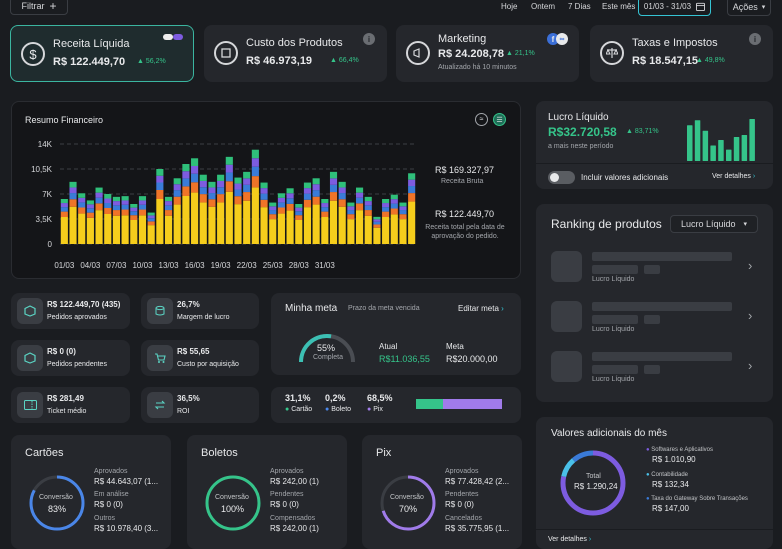 The image size is (782, 549). What do you see at coordinates (662, 306) in the screenshot?
I see `product-name-placeholder` at bounding box center [662, 306].